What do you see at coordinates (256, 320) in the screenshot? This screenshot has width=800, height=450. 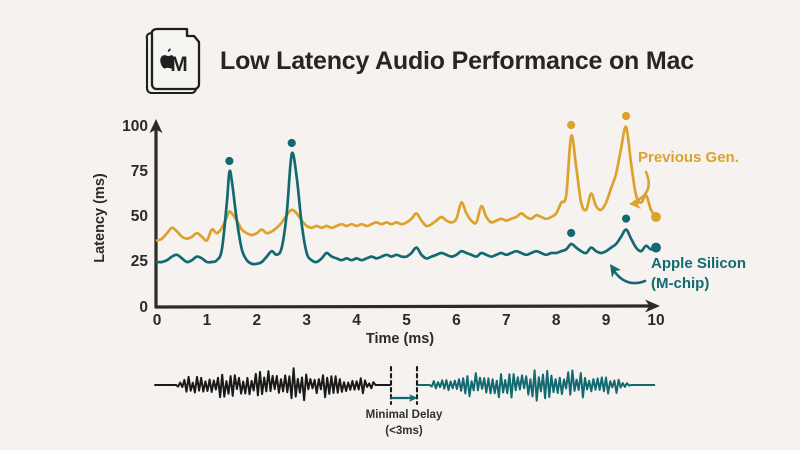 I see `x-tick-2: 2` at bounding box center [256, 320].